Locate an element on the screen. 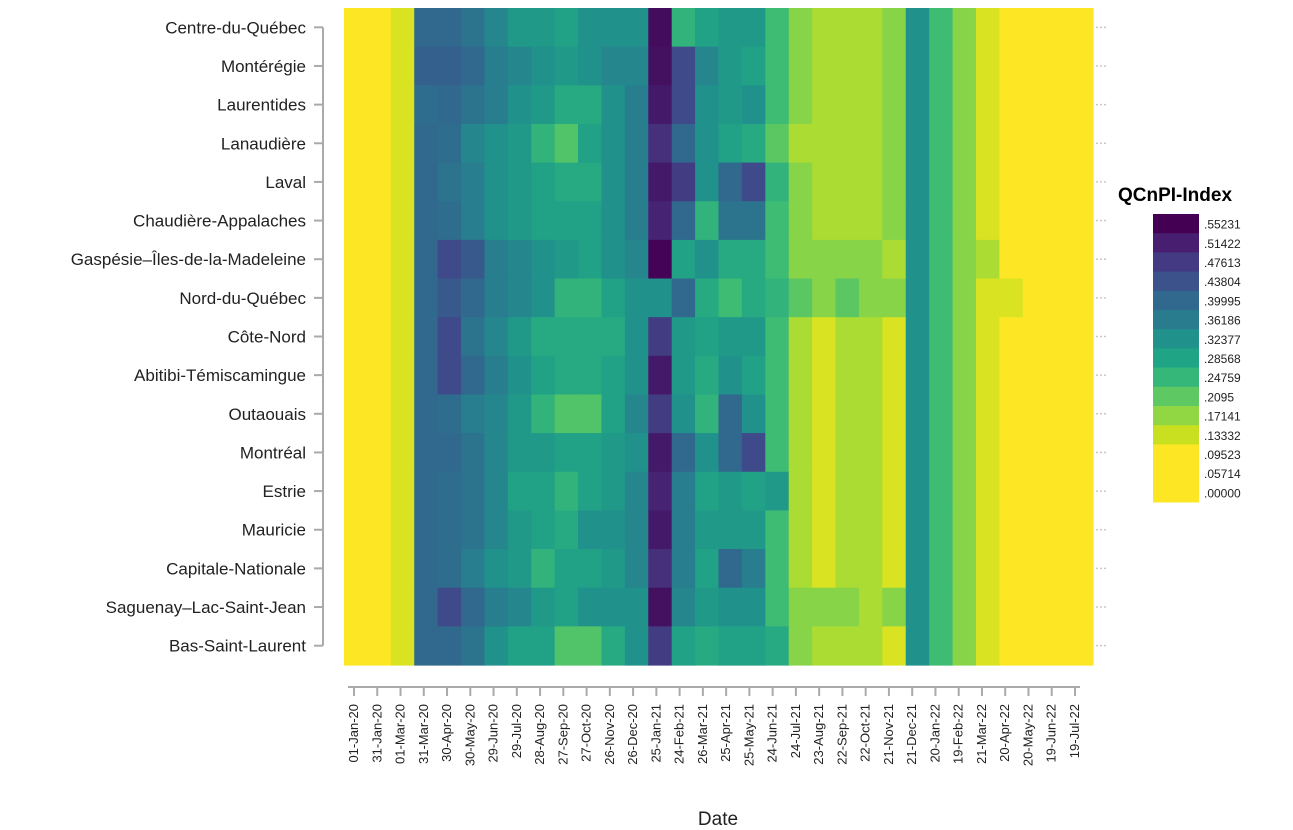 This screenshot has width=1293, height=830. x-tick-label: 27-Oct-20 is located at coordinates (586, 733).